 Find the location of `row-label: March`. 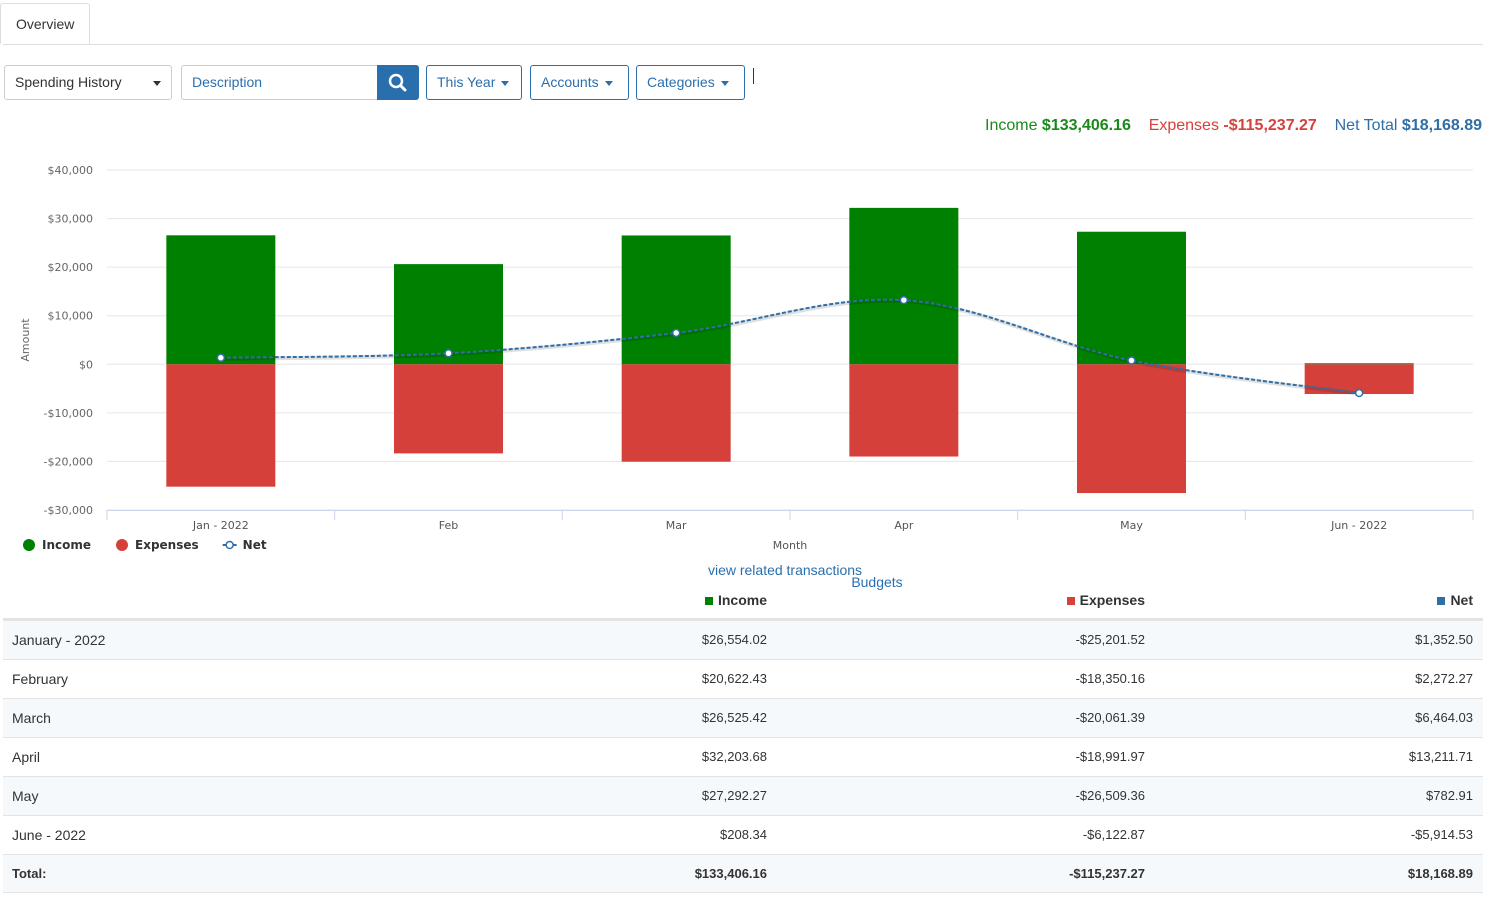

row-label: March is located at coordinates (31, 718).